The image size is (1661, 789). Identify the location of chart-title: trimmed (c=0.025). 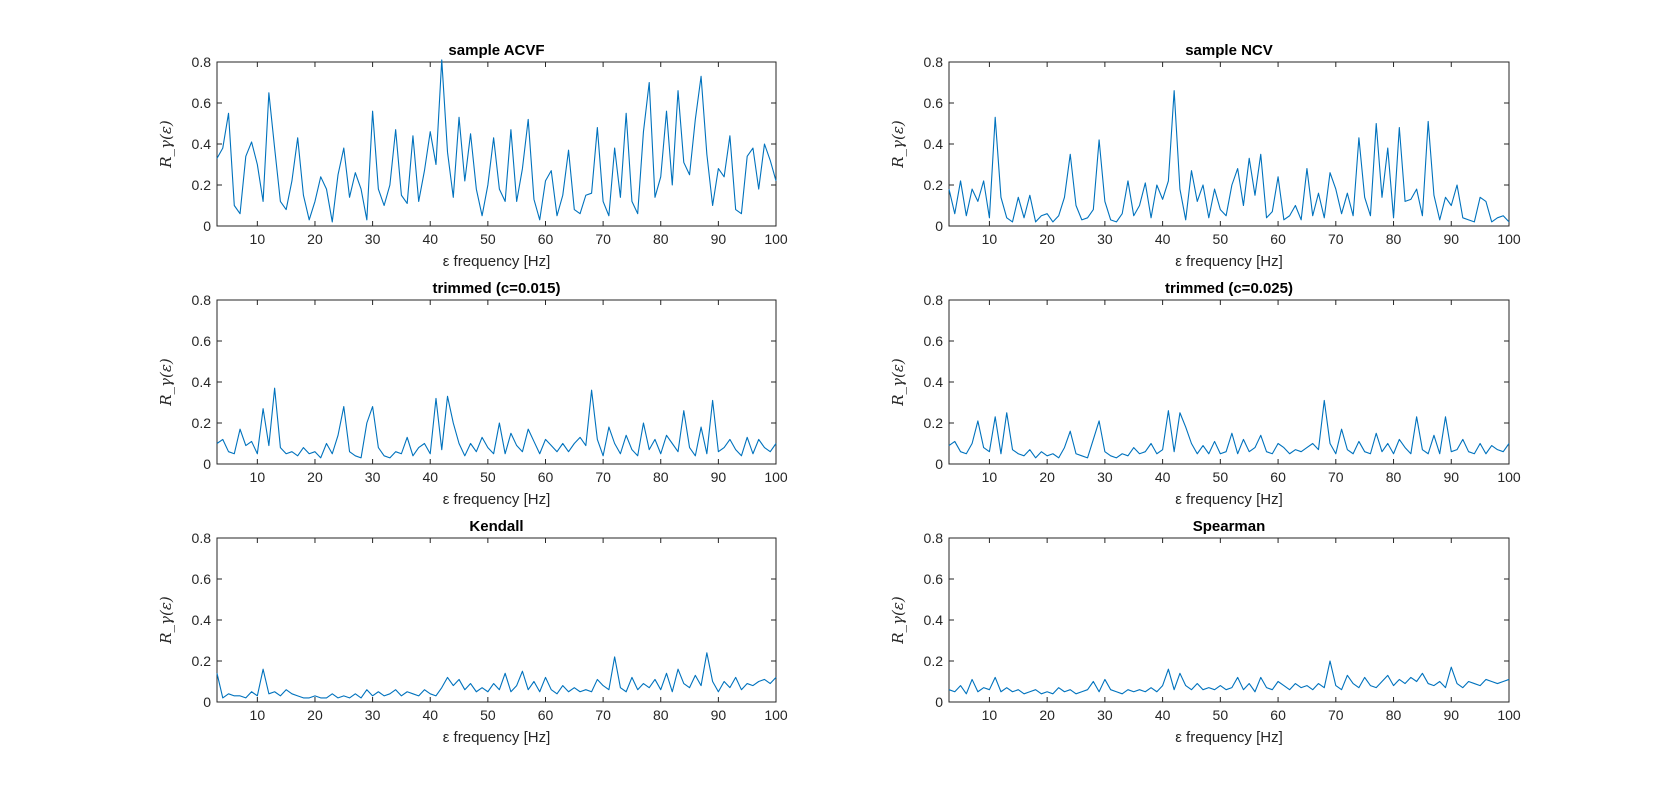
(1229, 288).